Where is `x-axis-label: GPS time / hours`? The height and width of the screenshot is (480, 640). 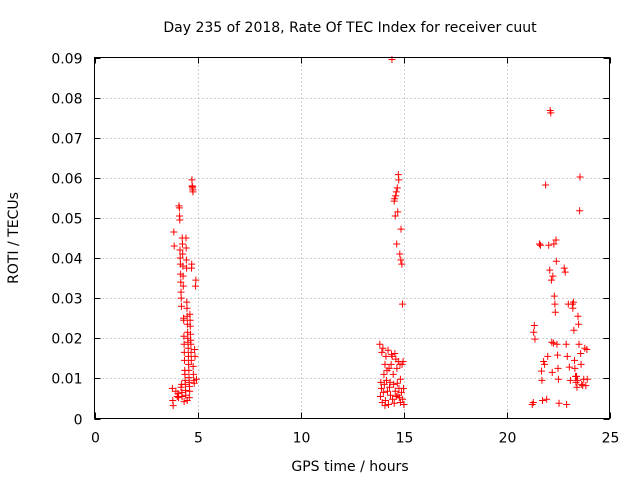 x-axis-label: GPS time / hours is located at coordinates (349, 467).